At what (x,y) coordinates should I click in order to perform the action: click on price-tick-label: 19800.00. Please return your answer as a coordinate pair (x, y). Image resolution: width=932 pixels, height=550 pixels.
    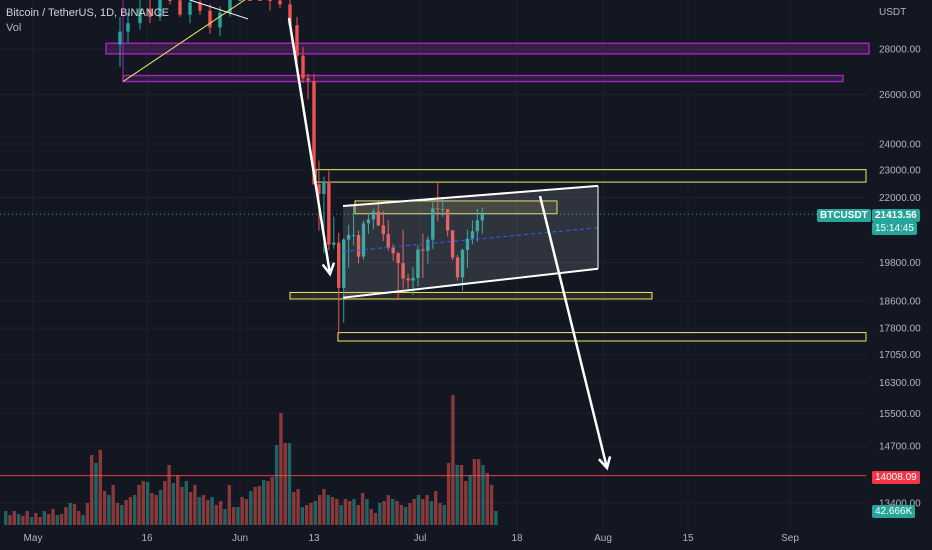
    Looking at the image, I should click on (900, 263).